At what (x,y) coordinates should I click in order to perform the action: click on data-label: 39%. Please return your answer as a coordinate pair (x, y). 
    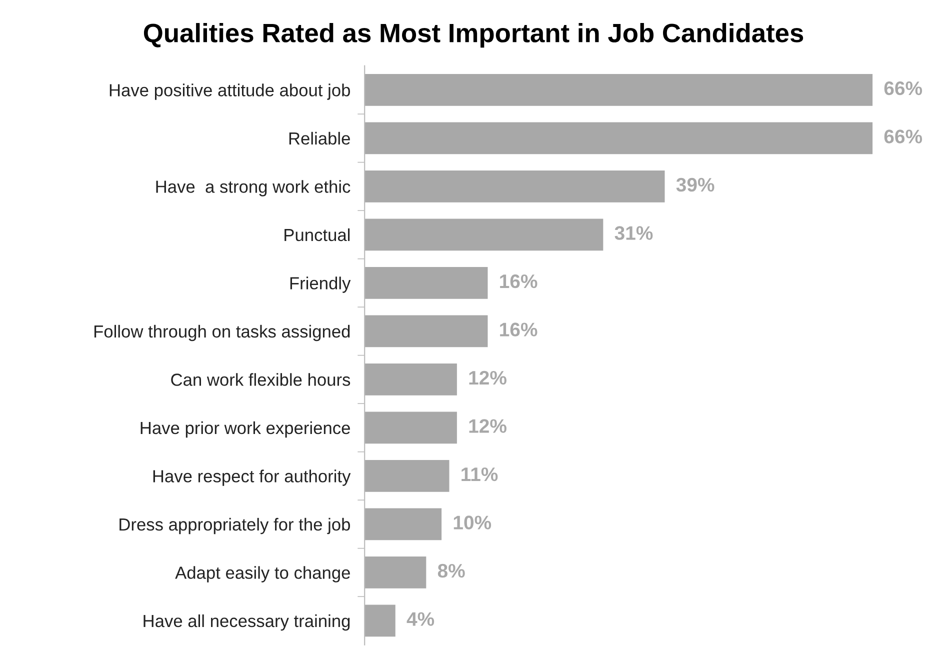
    Looking at the image, I should click on (695, 185).